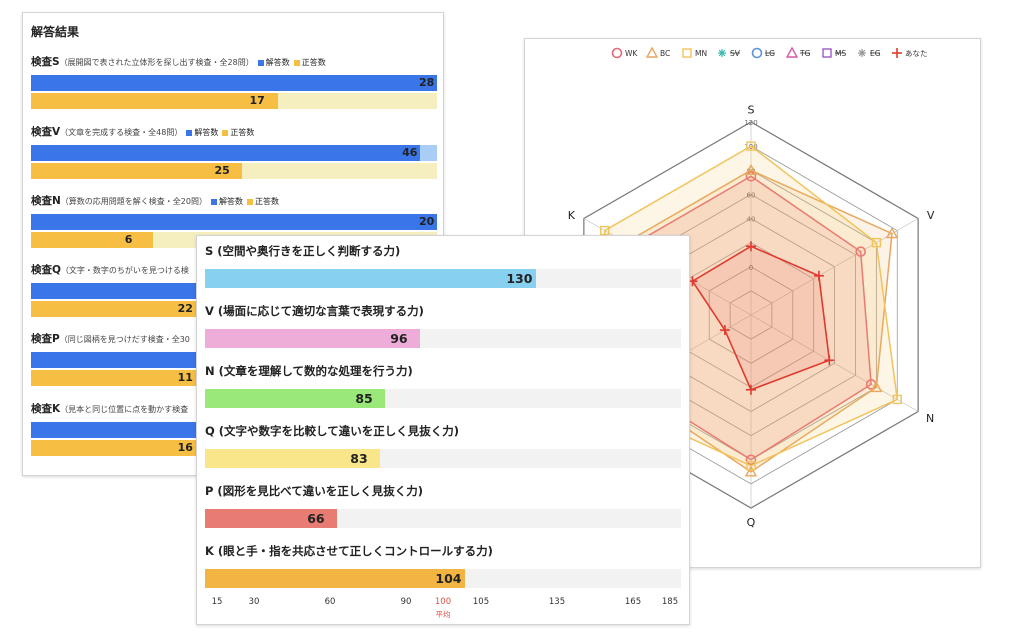 This screenshot has width=1024, height=633. I want to click on ability-bar-track: 96, so click(443, 338).